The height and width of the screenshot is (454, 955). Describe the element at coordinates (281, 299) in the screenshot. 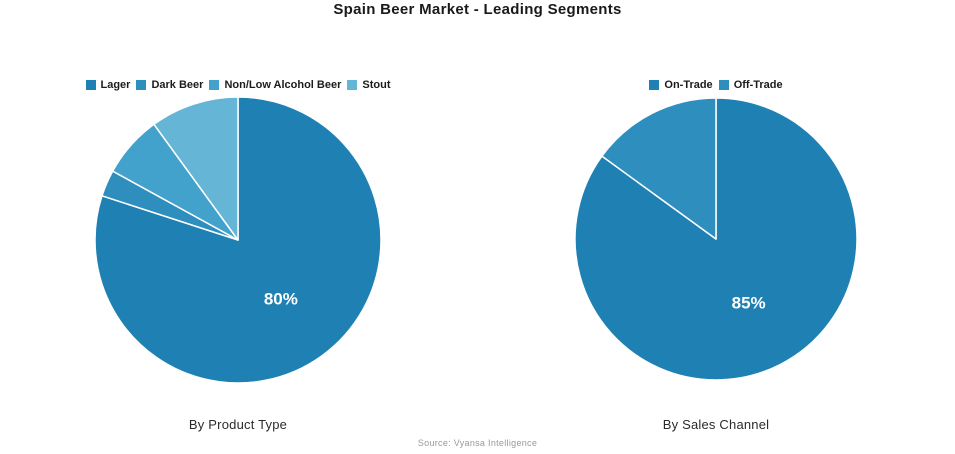

I see `pie-value-label-lager: 80%` at that location.